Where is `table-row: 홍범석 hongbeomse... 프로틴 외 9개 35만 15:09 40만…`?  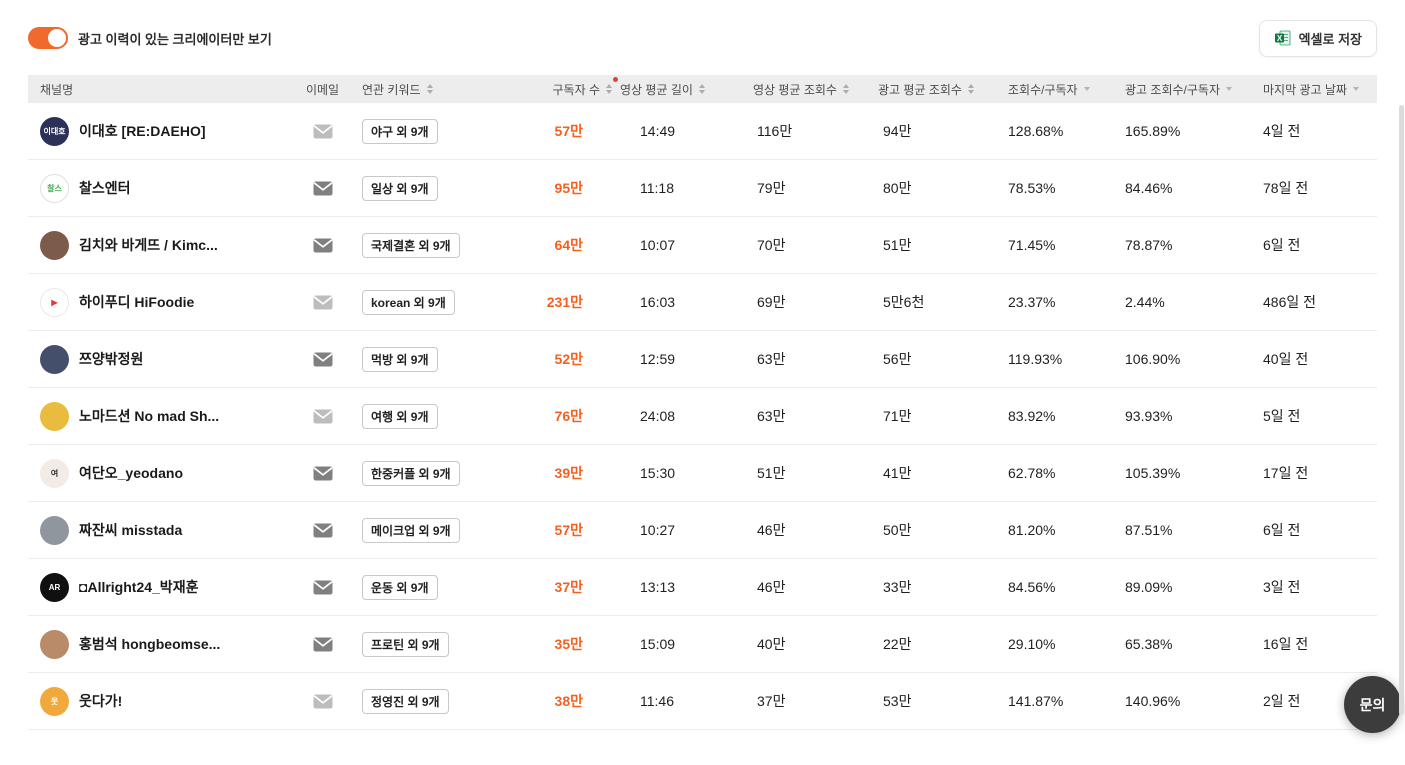 table-row: 홍범석 hongbeomse... 프로틴 외 9개 35만 15:09 40만… is located at coordinates (702, 644).